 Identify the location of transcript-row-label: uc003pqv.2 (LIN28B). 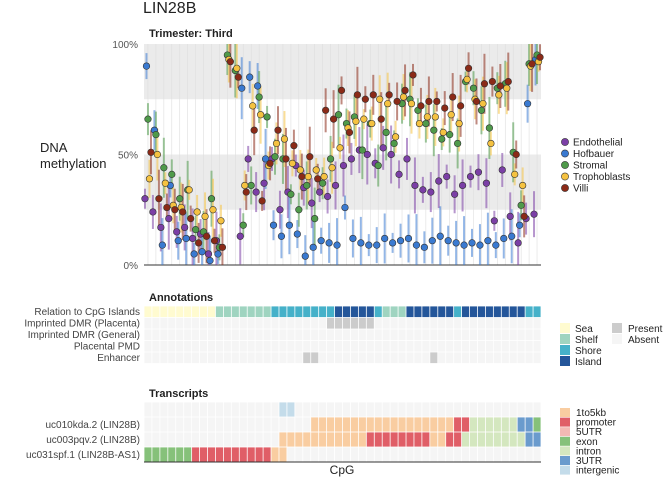
(93, 440).